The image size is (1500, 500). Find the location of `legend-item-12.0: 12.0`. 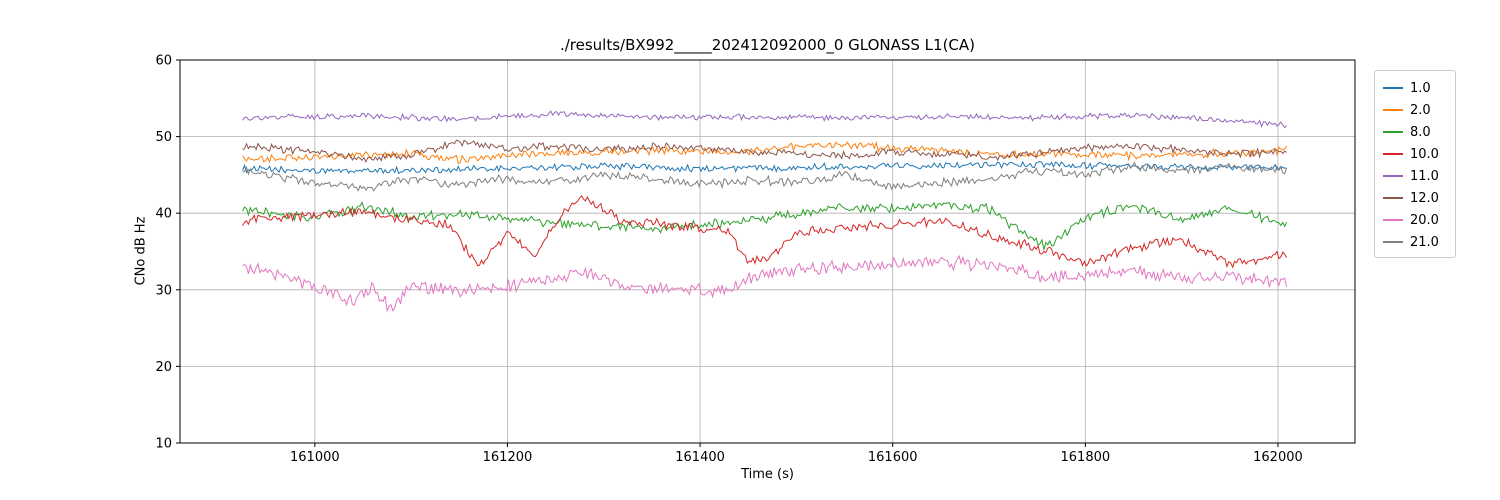

legend-item-12.0: 12.0 is located at coordinates (1415, 198).